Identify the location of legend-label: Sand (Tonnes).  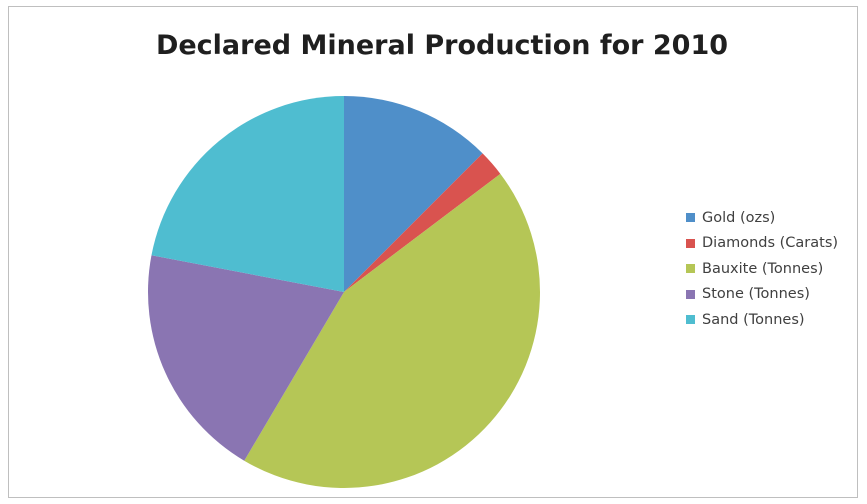
(753, 319).